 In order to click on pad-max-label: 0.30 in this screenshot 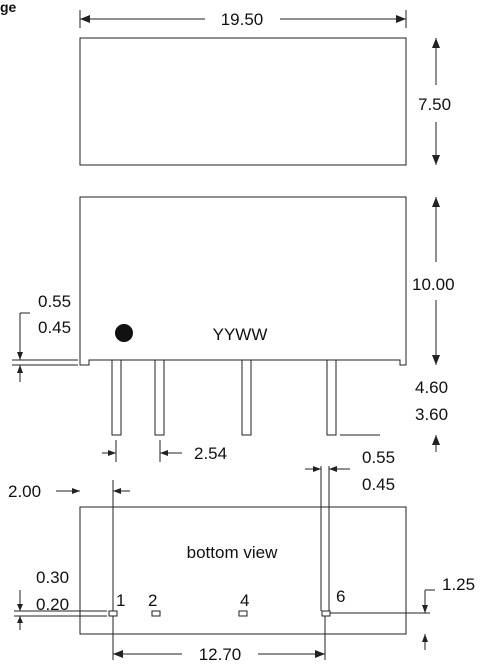, I will do `click(52, 577)`.